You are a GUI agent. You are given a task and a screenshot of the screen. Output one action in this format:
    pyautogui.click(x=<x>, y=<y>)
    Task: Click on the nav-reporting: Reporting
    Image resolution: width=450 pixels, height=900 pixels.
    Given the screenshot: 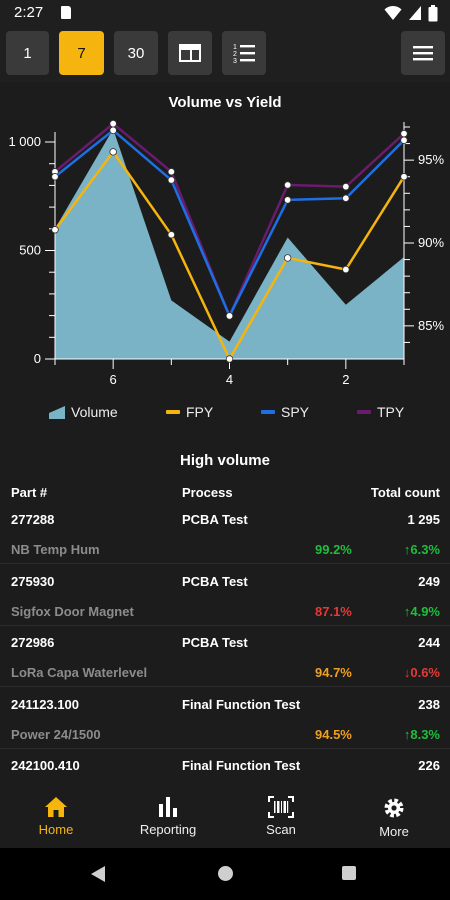 What is the action you would take?
    pyautogui.click(x=168, y=817)
    